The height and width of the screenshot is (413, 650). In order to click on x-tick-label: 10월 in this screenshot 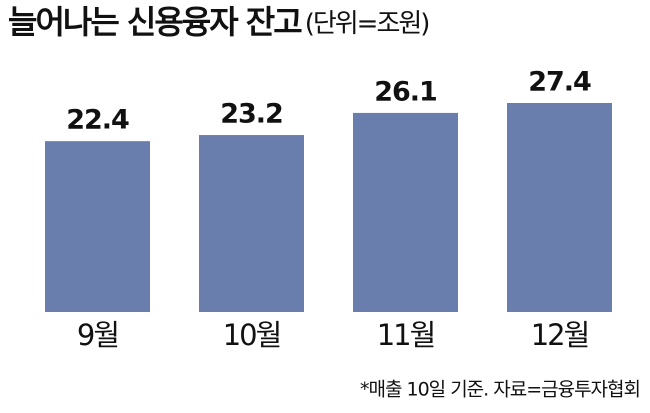, I will do `click(252, 335)`.